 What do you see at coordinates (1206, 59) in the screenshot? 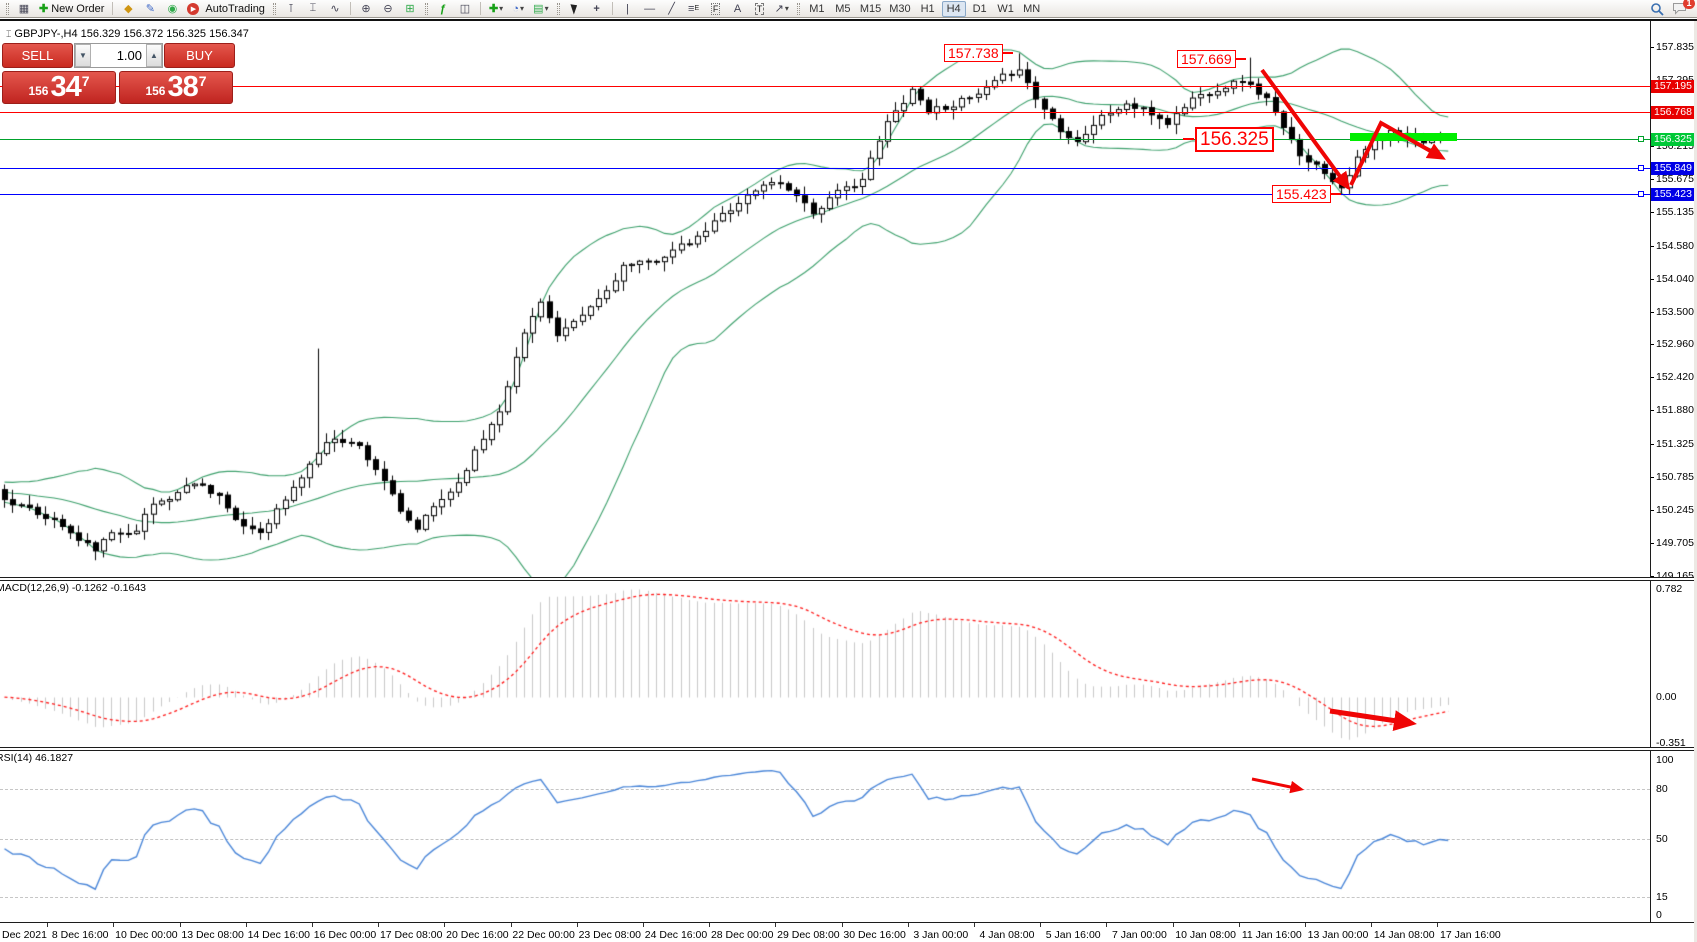
I see `price-annotation-157.669: 157.669` at bounding box center [1206, 59].